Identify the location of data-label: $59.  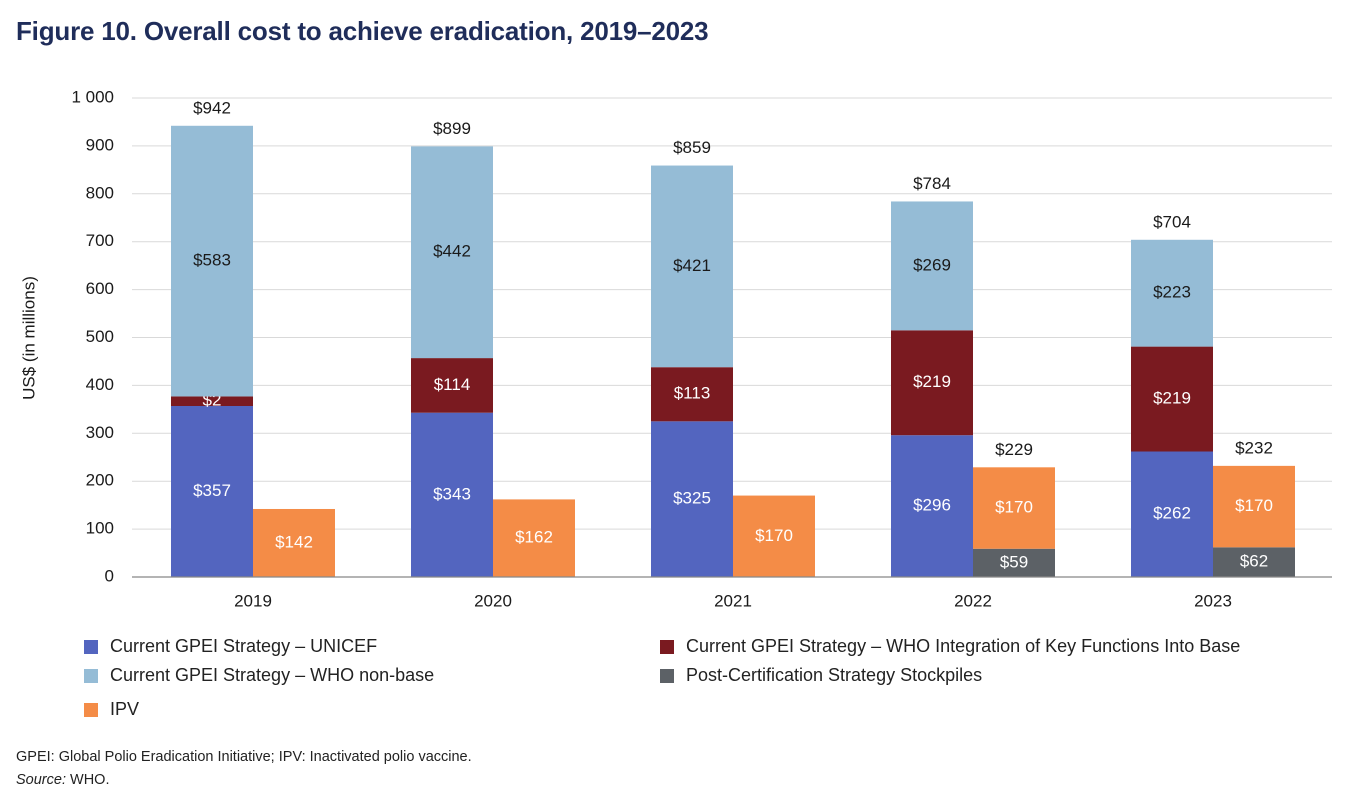
(1014, 561).